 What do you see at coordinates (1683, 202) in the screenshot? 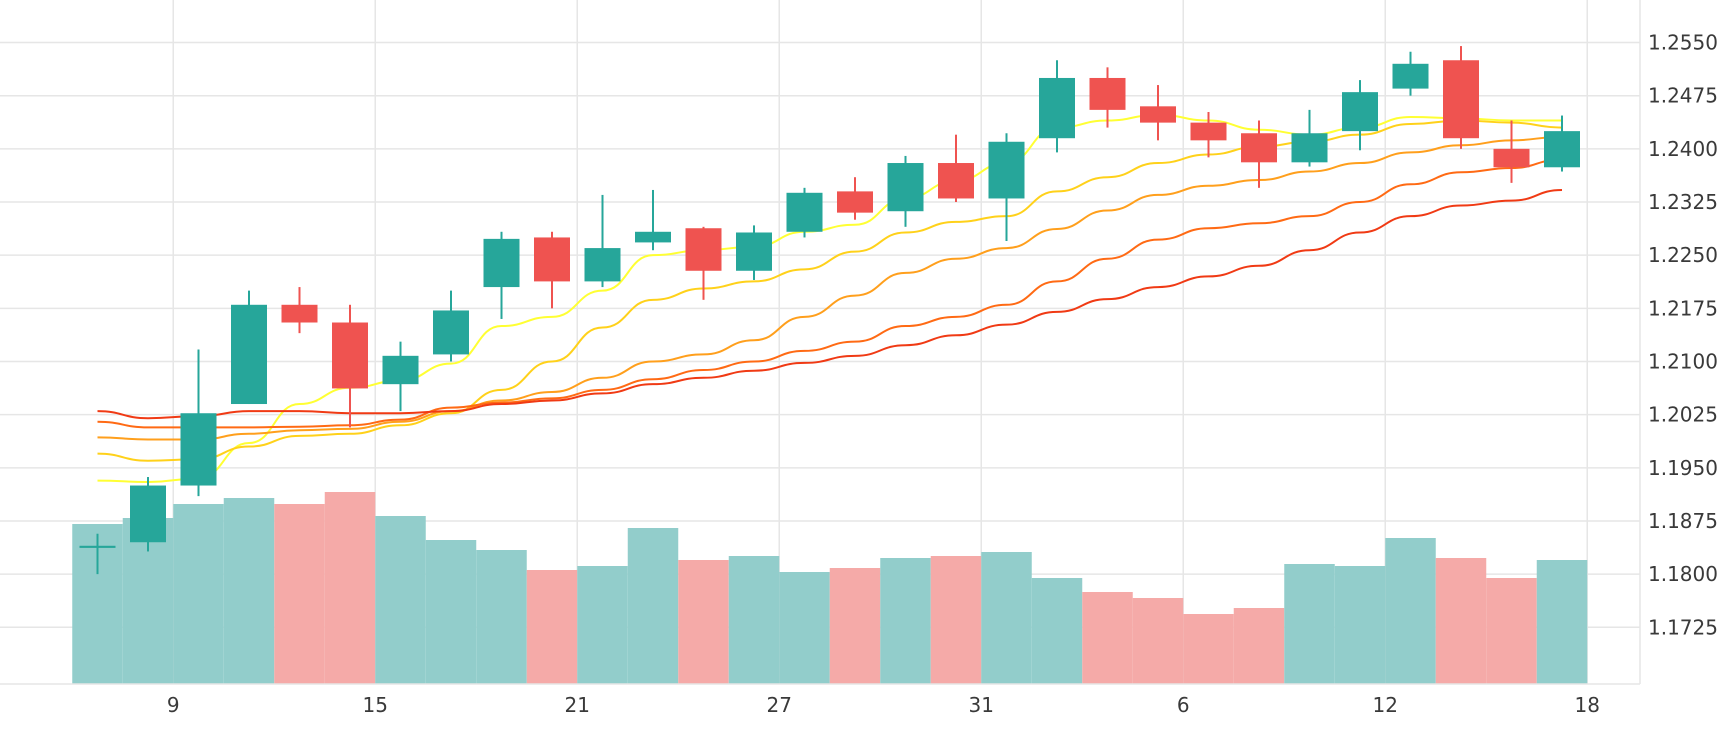
I see `y-tick-label: 1.2325` at bounding box center [1683, 202].